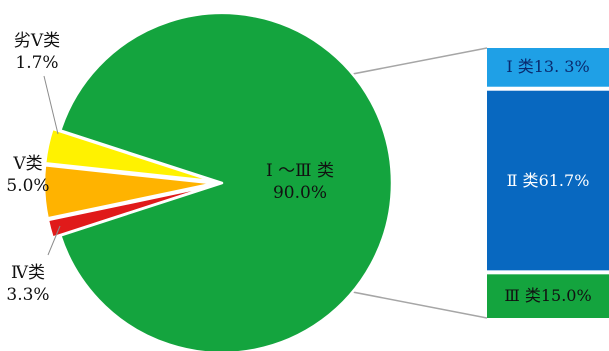  What do you see at coordinates (522, 180) in the screenshot?
I see `bar-segment-label-grade-2-name: Ⅱ 类` at bounding box center [522, 180].